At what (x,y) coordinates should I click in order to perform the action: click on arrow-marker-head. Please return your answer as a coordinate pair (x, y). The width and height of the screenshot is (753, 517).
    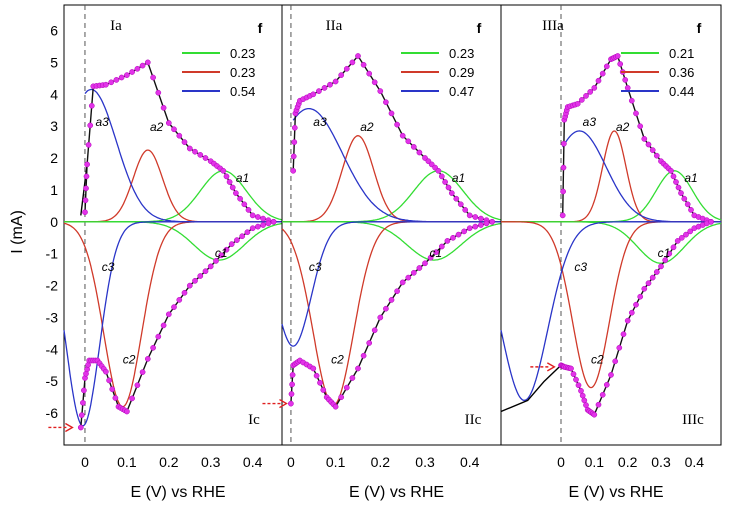
    Looking at the image, I should click on (69, 427).